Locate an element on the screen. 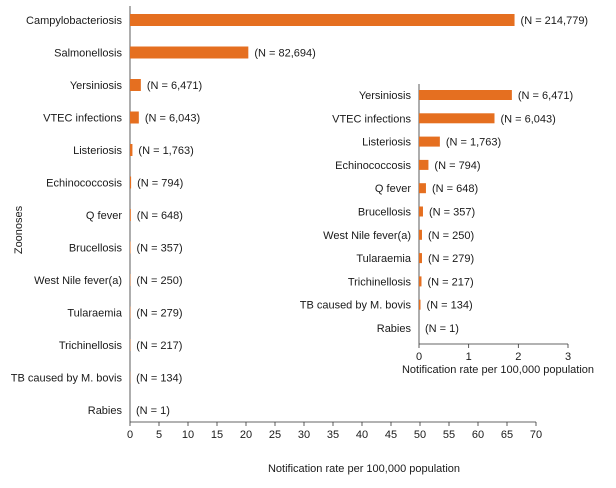  0-x-tick-label: 20 is located at coordinates (246, 435).